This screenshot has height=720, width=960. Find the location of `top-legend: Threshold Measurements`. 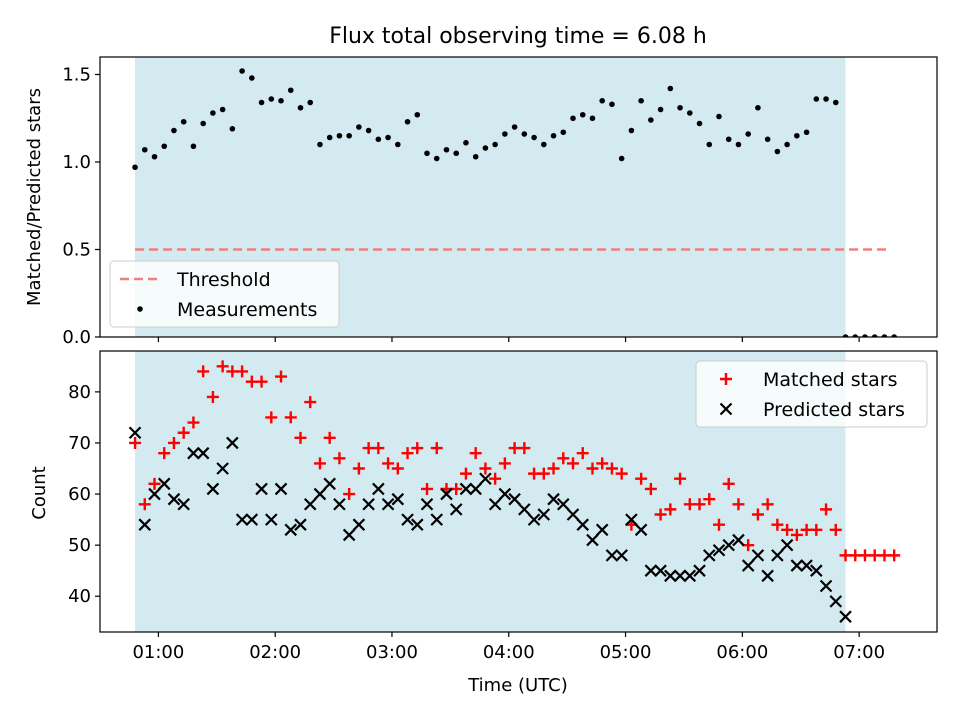

top-legend: Threshold Measurements is located at coordinates (224, 294).